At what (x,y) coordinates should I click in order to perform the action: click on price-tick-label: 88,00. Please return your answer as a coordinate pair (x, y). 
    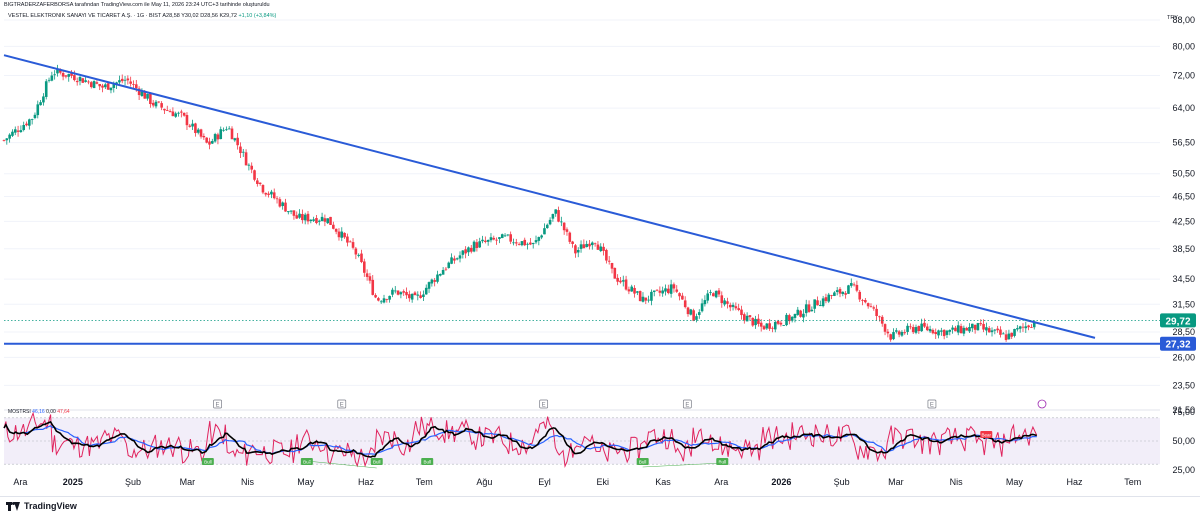
    Looking at the image, I should click on (1183, 20).